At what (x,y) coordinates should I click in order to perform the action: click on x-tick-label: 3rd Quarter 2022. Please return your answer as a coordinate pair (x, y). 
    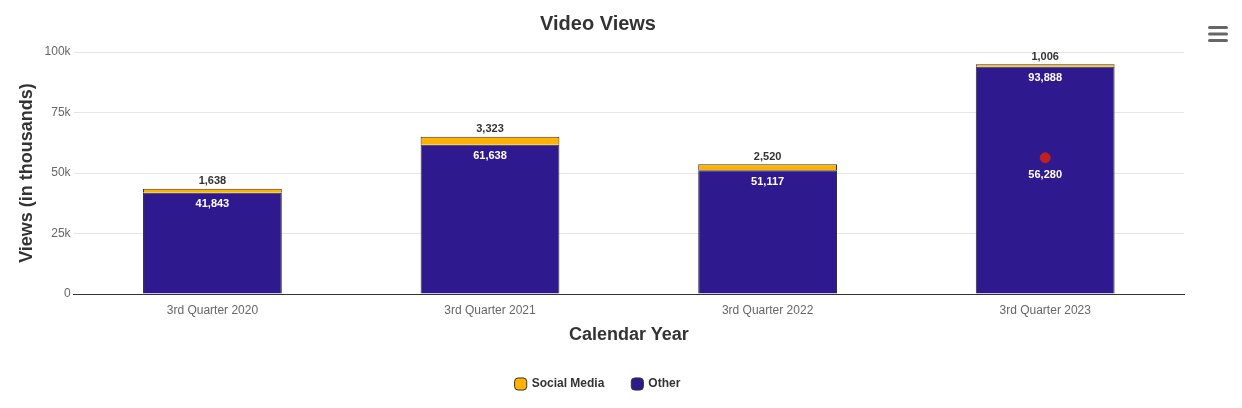
    Looking at the image, I should click on (767, 309).